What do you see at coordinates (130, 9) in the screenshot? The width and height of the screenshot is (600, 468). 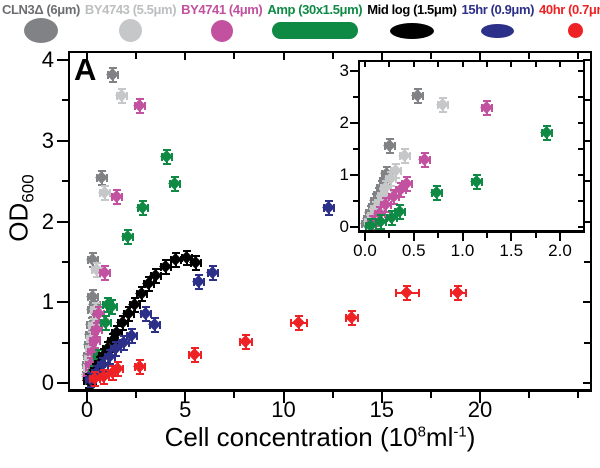 I see `legend-label: BY4743 (5.5μm)` at bounding box center [130, 9].